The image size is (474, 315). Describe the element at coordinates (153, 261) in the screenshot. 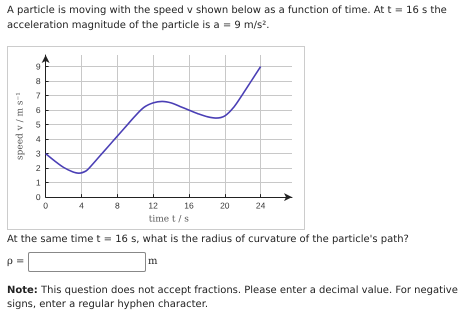

I see `text: m` at that location.